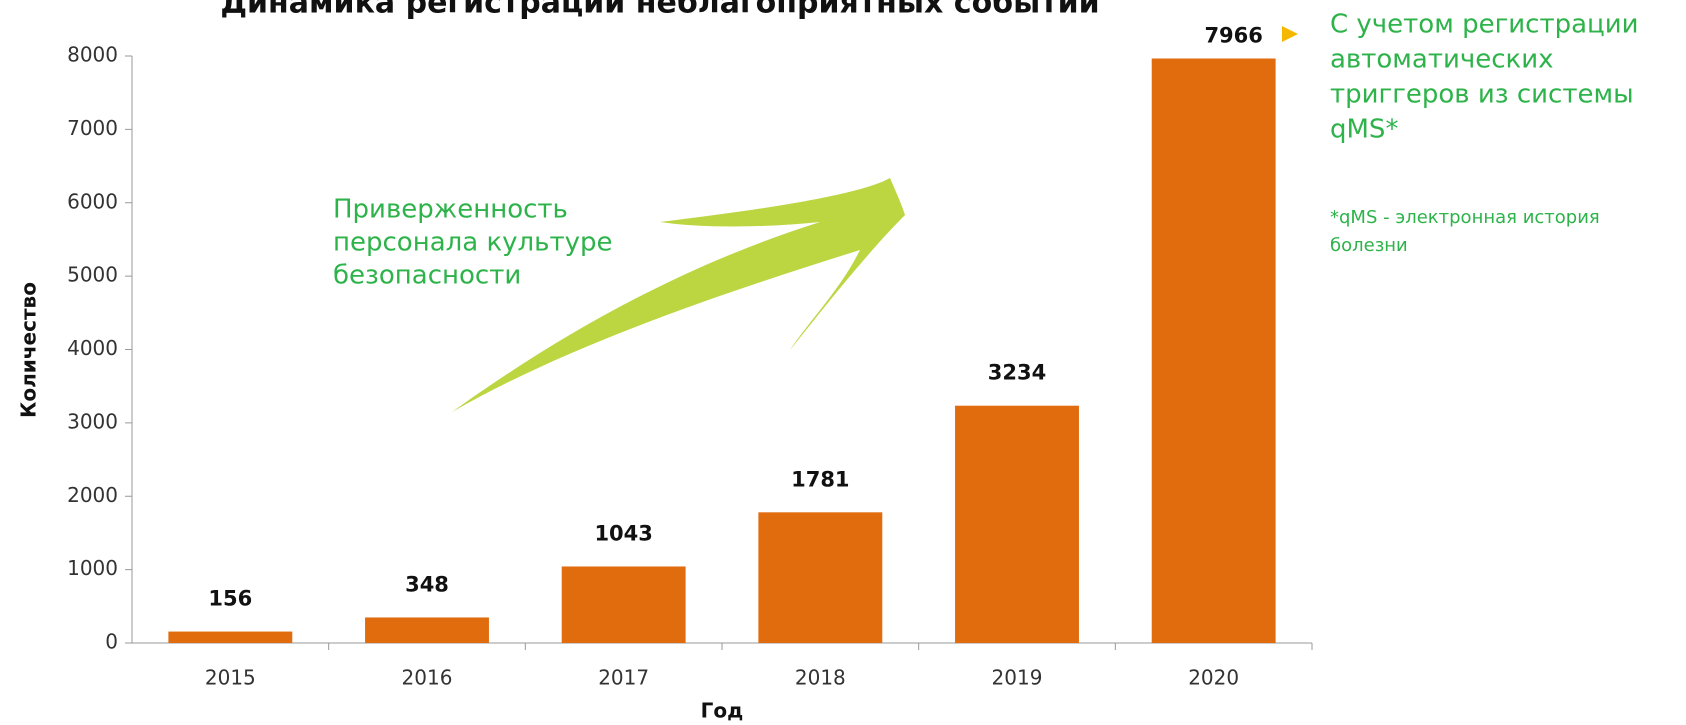 Image resolution: width=1686 pixels, height=725 pixels. I want to click on y-tick-label: 4000, so click(92, 348).